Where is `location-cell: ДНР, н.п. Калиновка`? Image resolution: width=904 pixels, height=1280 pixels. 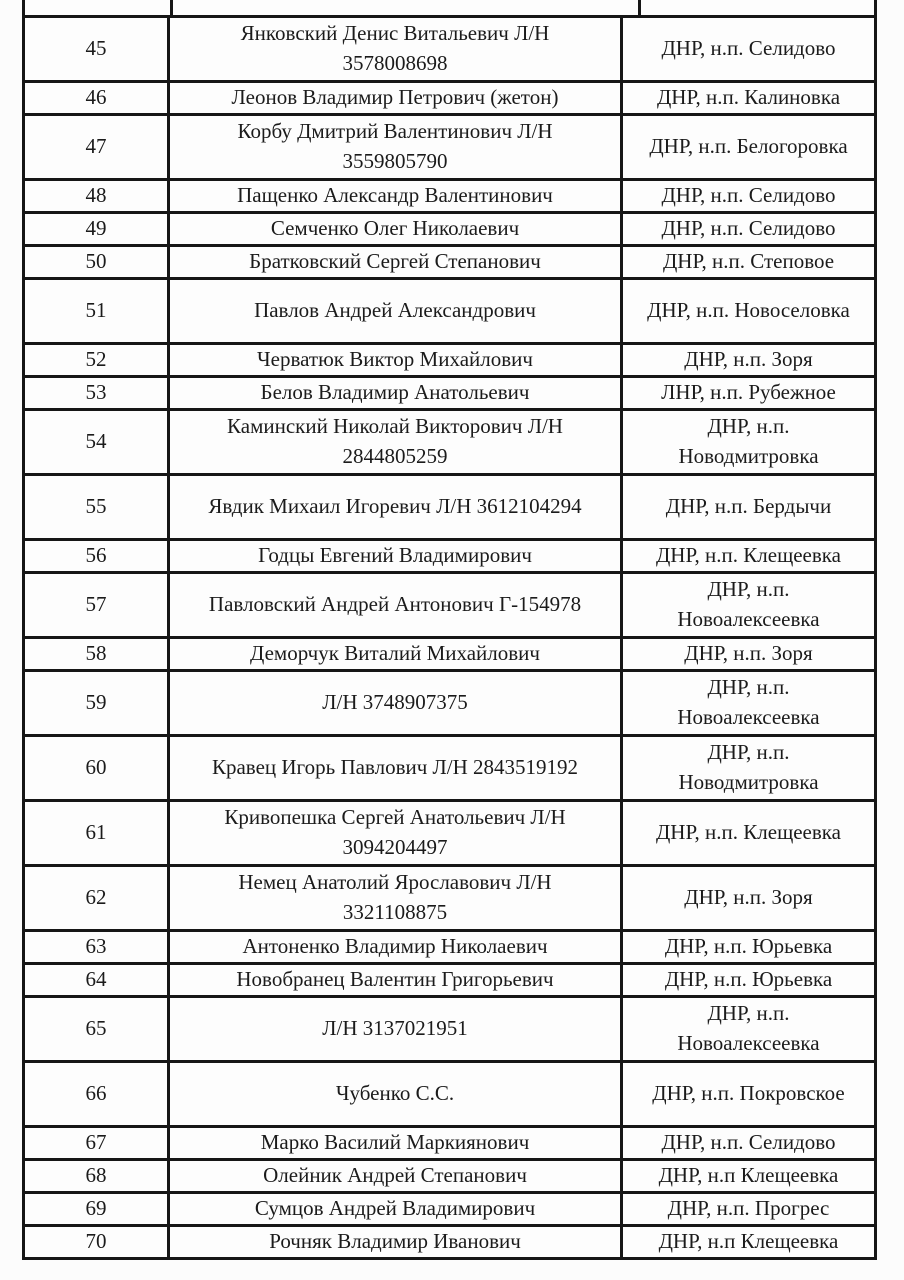
location-cell: ДНР, н.п. Калиновка is located at coordinates (748, 97).